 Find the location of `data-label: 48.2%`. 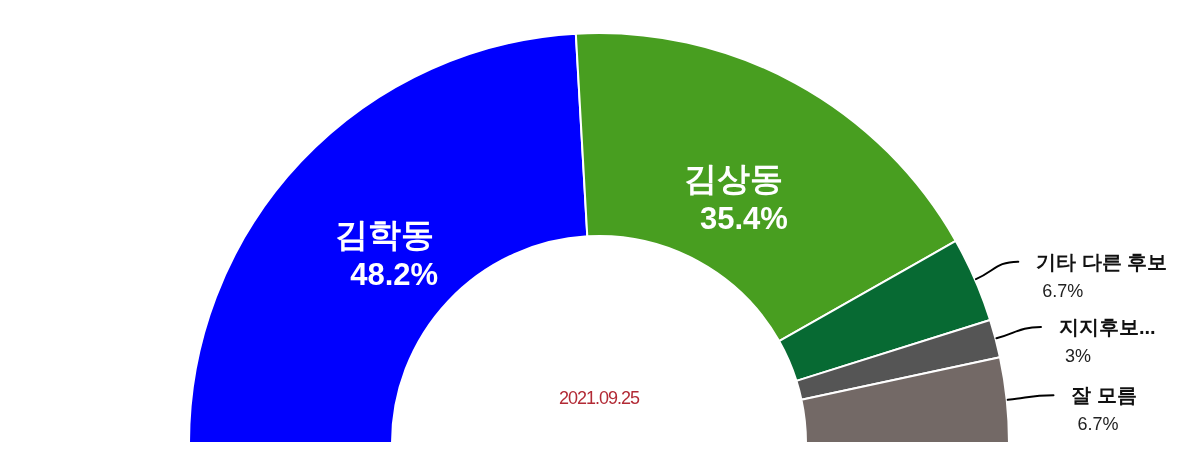

data-label: 48.2% is located at coordinates (394, 274).